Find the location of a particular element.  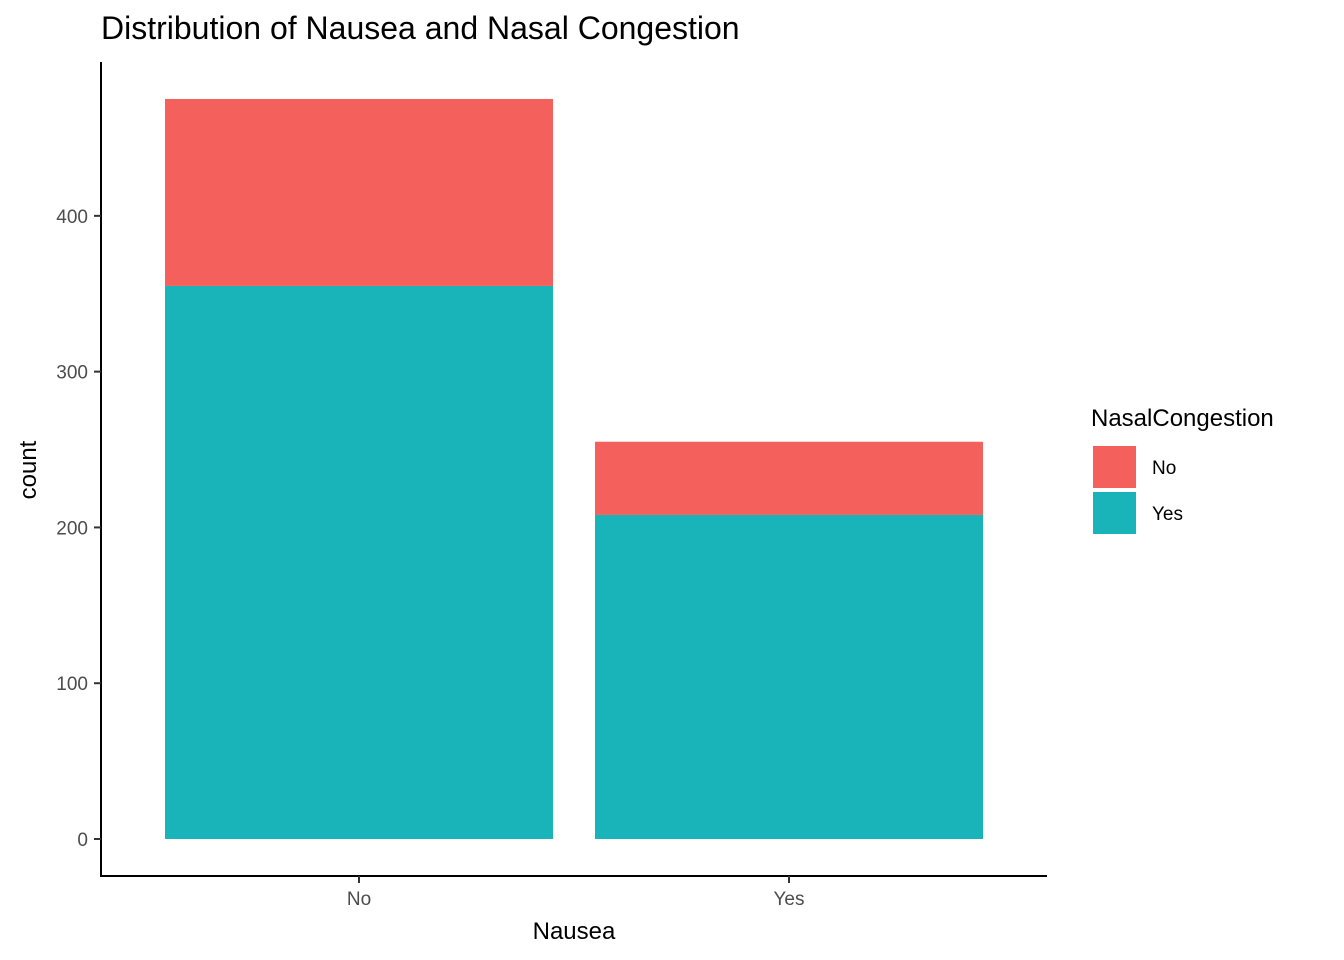

legend: NasalCongestion No Yes is located at coordinates (1182, 469).